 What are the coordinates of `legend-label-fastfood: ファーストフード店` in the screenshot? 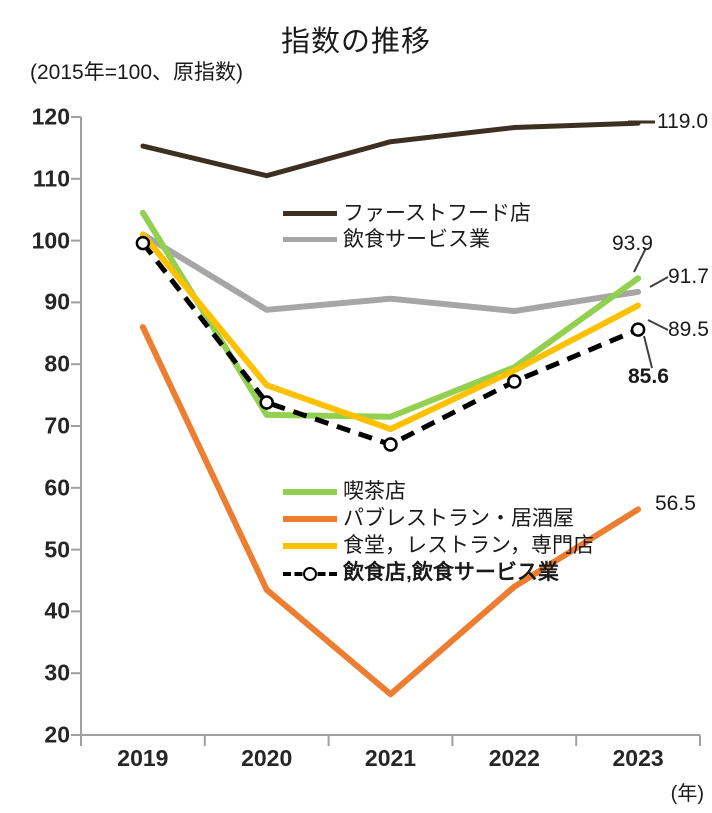 It's located at (437, 213).